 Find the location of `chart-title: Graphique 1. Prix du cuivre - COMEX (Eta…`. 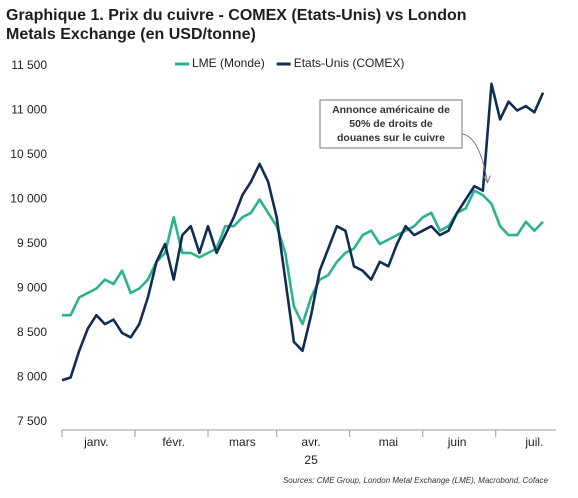

chart-title: Graphique 1. Prix du cuivre - COMEX (Eta… is located at coordinates (236, 15).